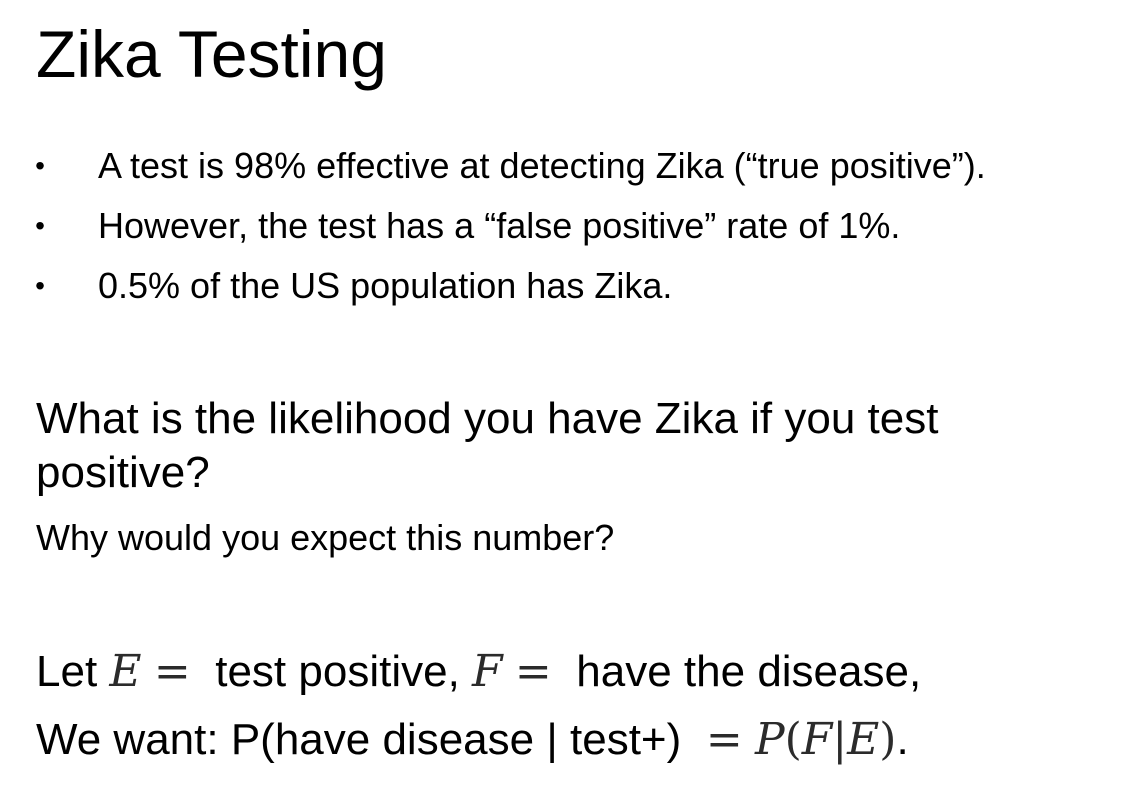 The image size is (1122, 785). What do you see at coordinates (888, 739) in the screenshot?
I see `formula-close-paren: )` at bounding box center [888, 739].